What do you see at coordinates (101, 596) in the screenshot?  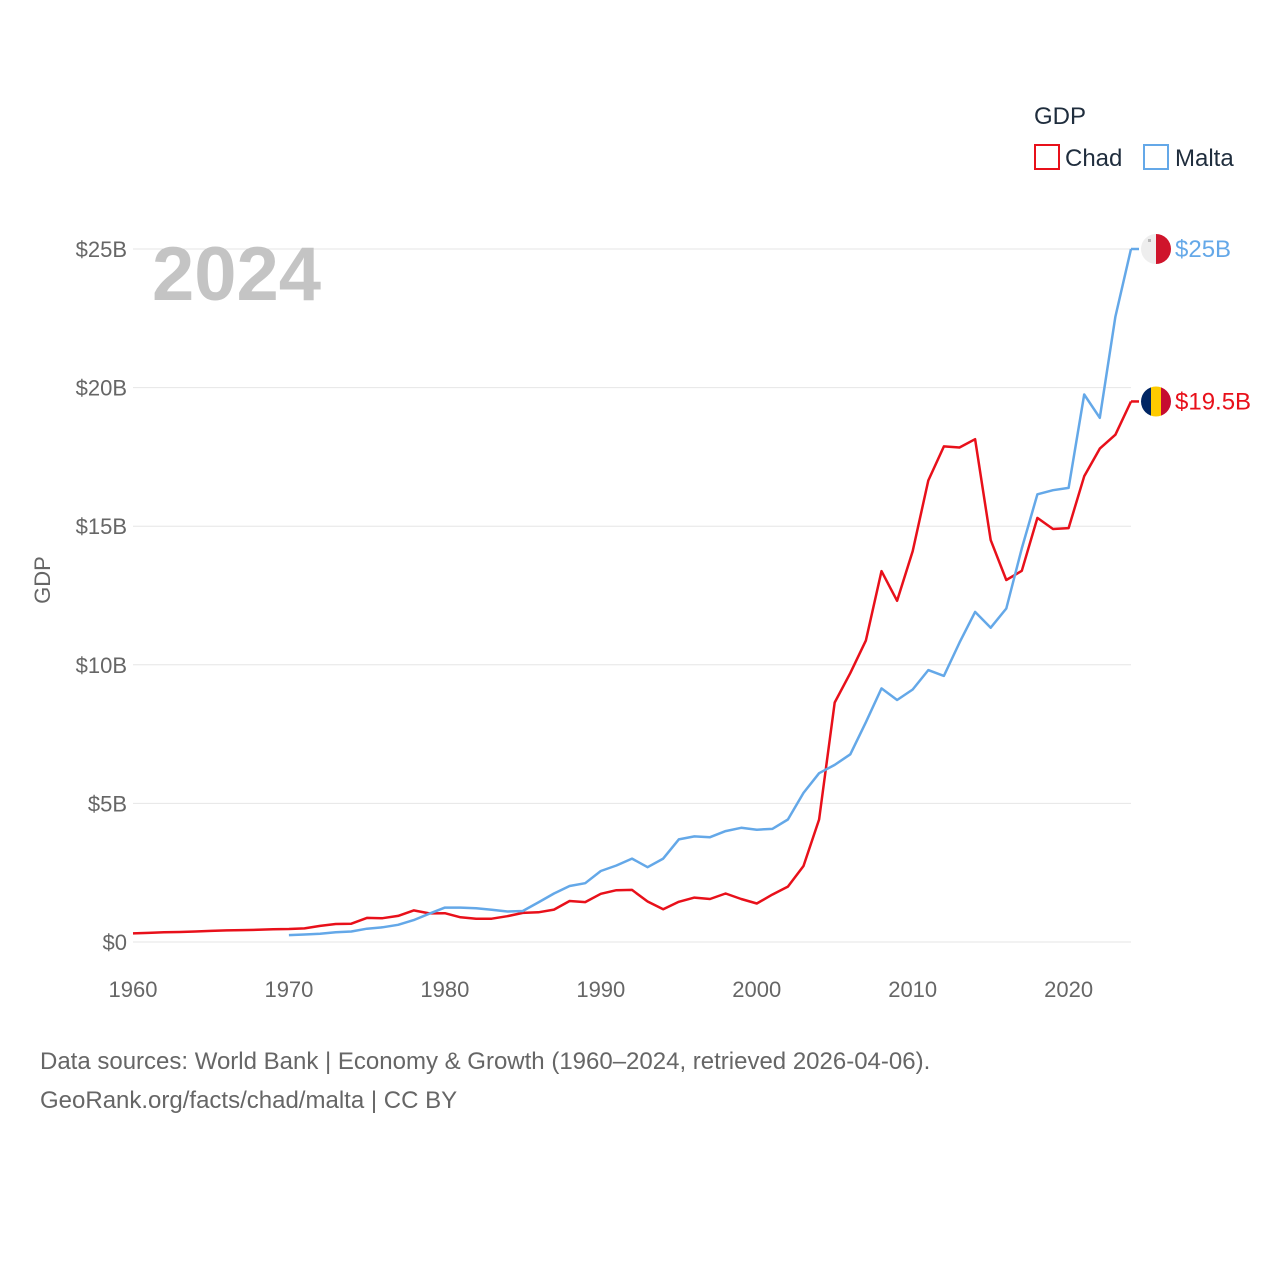 I see `y-axis-ticks: $0 $5B $10B $15B $20B $25B` at bounding box center [101, 596].